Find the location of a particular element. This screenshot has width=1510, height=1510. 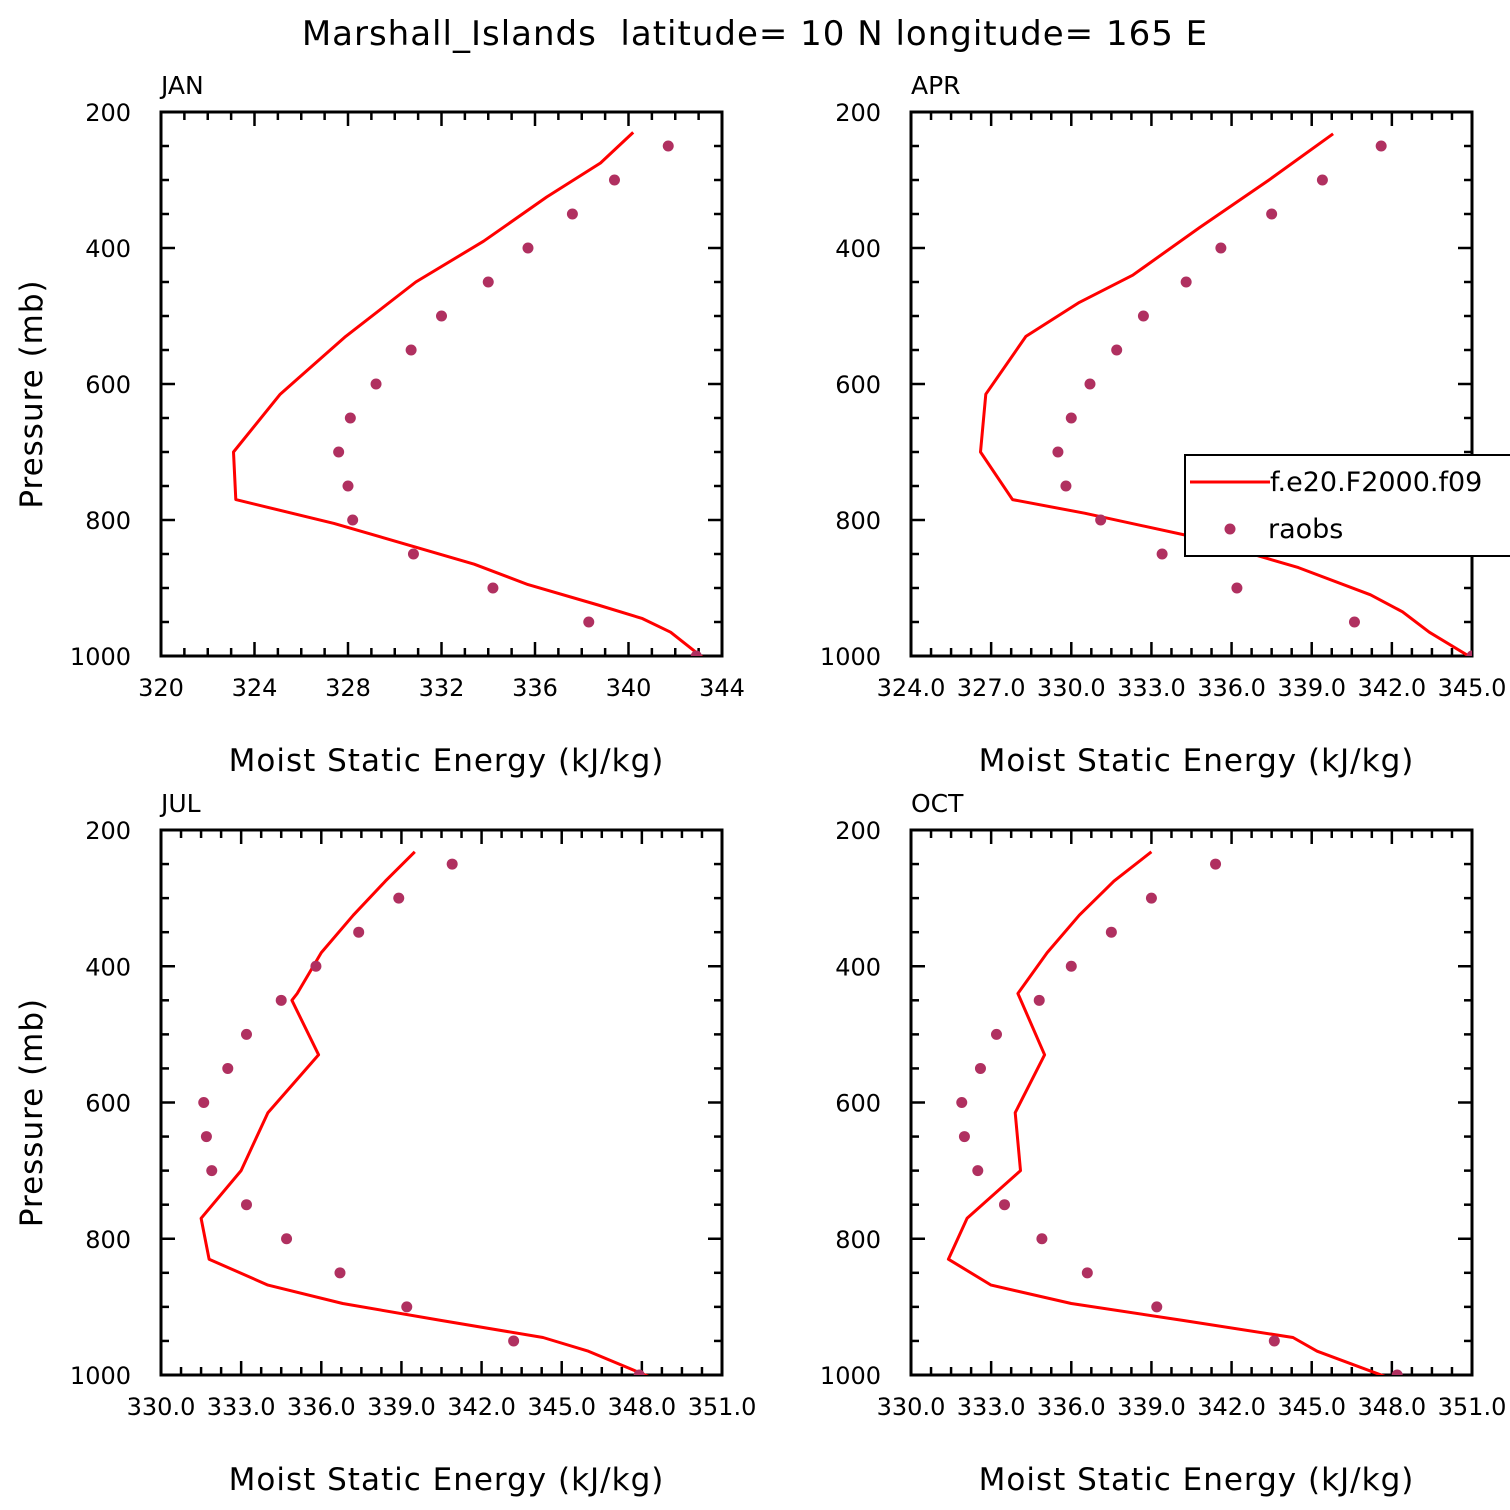

x-tick-label: 336 is located at coordinates (535, 688).